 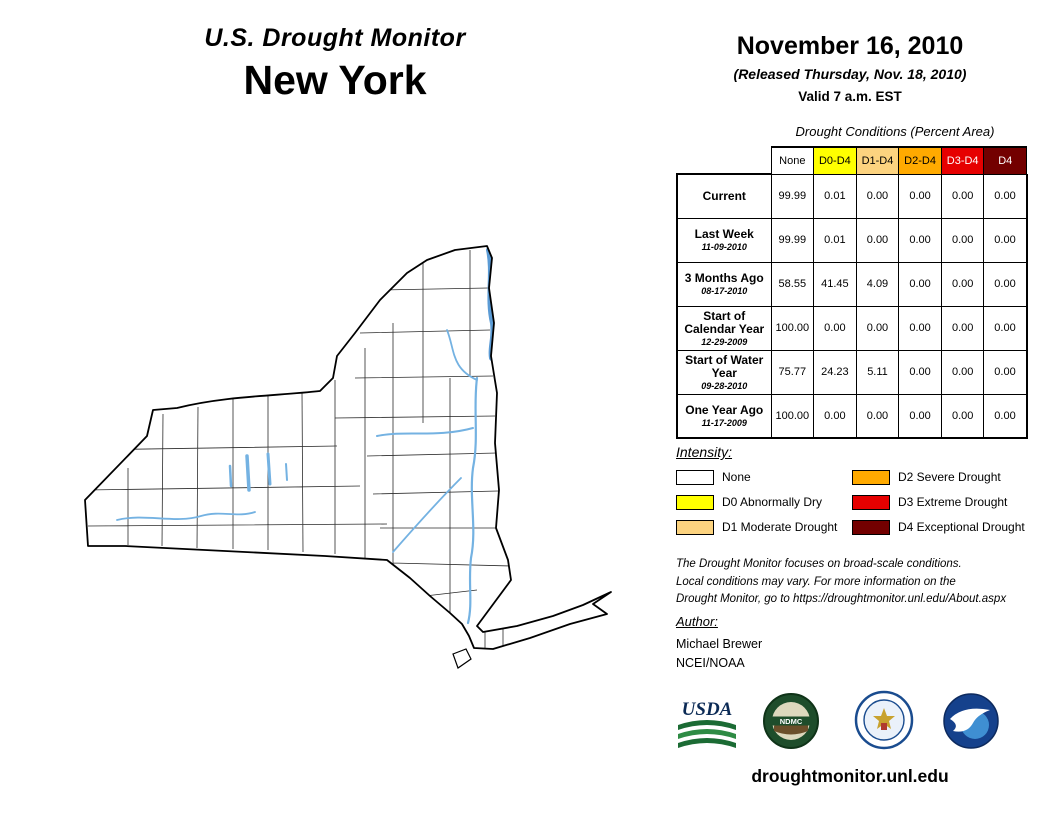 What do you see at coordinates (462, 355) in the screenshot?
I see `upper-hudson-river` at bounding box center [462, 355].